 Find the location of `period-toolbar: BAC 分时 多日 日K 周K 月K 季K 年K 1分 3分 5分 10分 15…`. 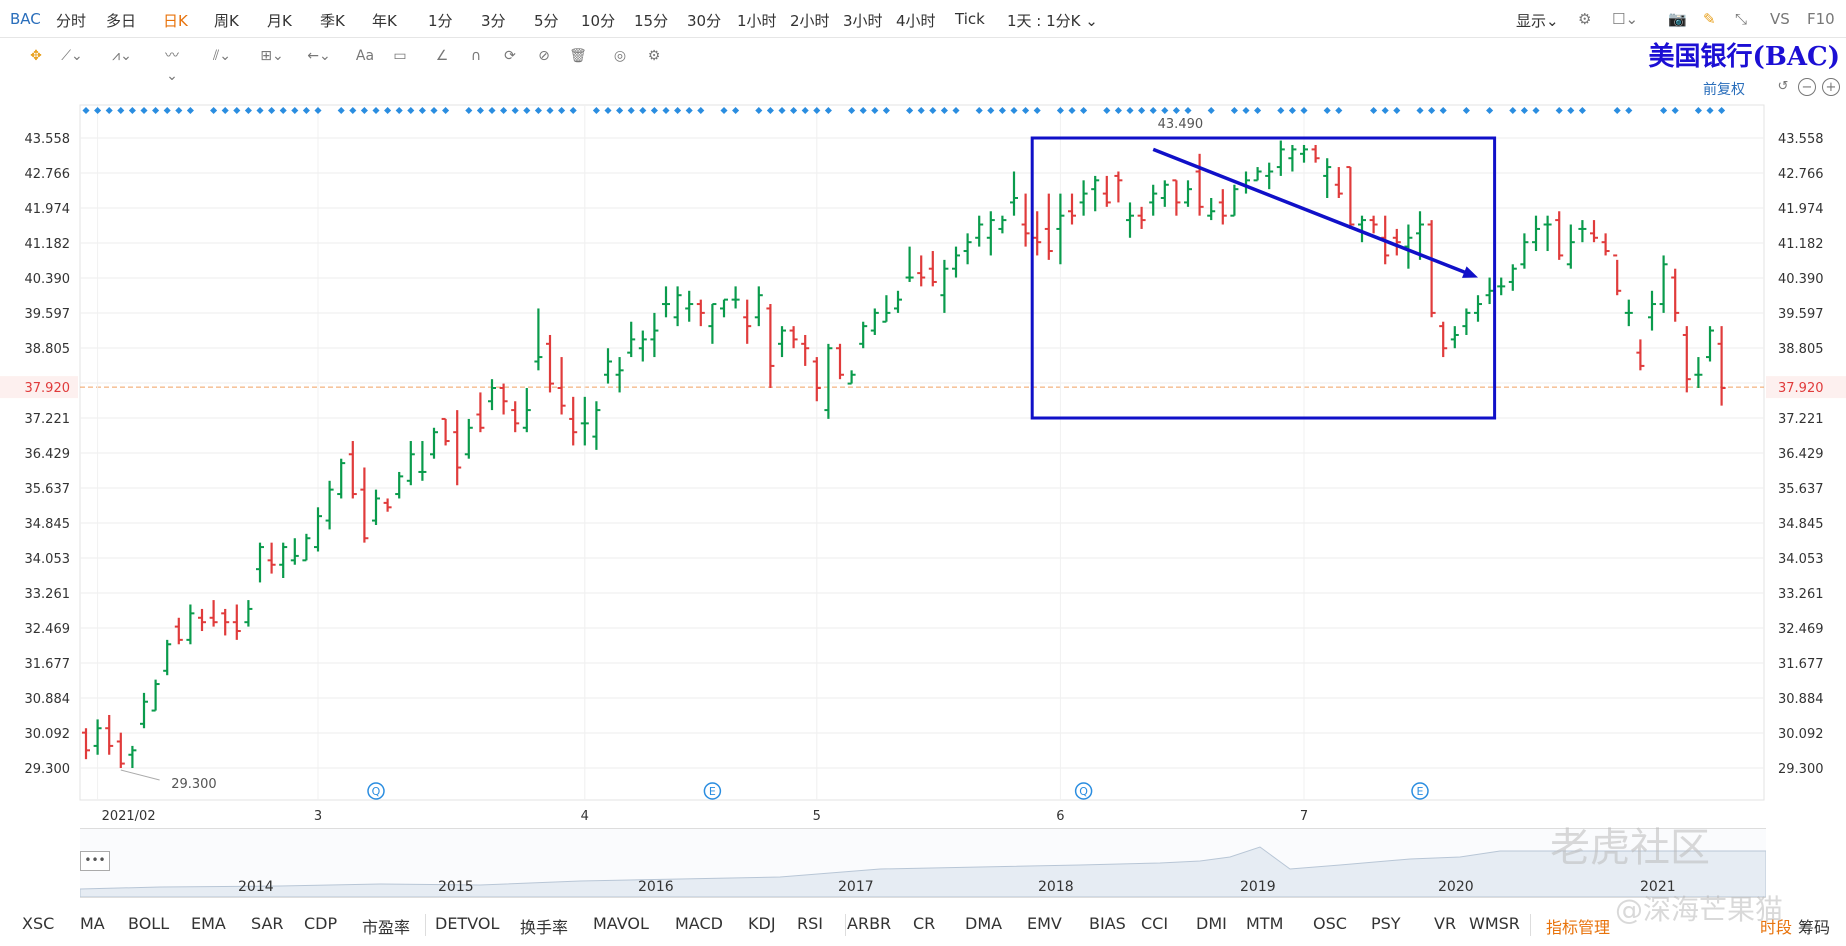

period-toolbar: BAC 分时 多日 日K 周K 月K 季K 年K 1分 3分 5分 10分 15… is located at coordinates (923, 19).